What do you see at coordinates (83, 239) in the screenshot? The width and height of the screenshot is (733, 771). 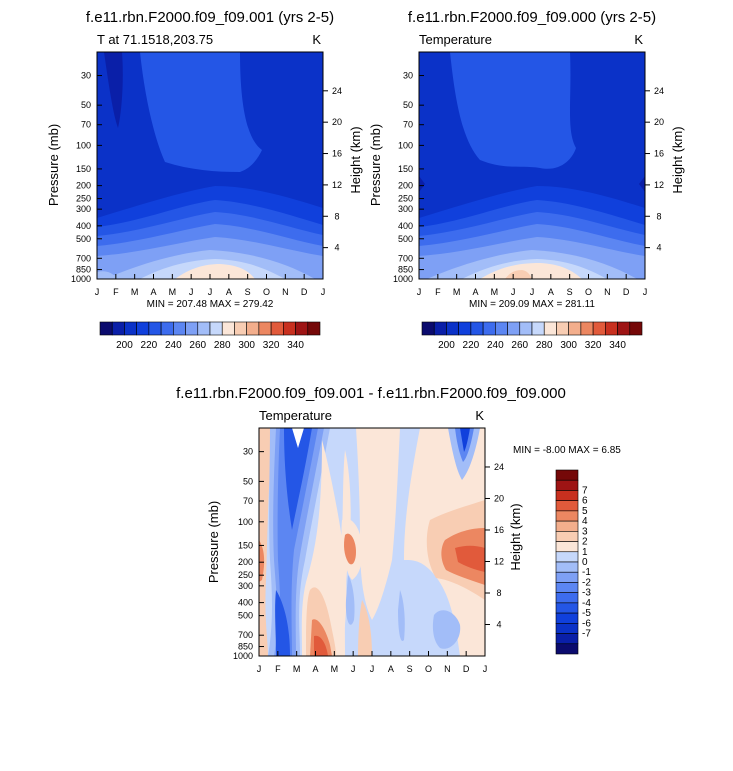 I see `y-tick-label: 500` at bounding box center [83, 239].